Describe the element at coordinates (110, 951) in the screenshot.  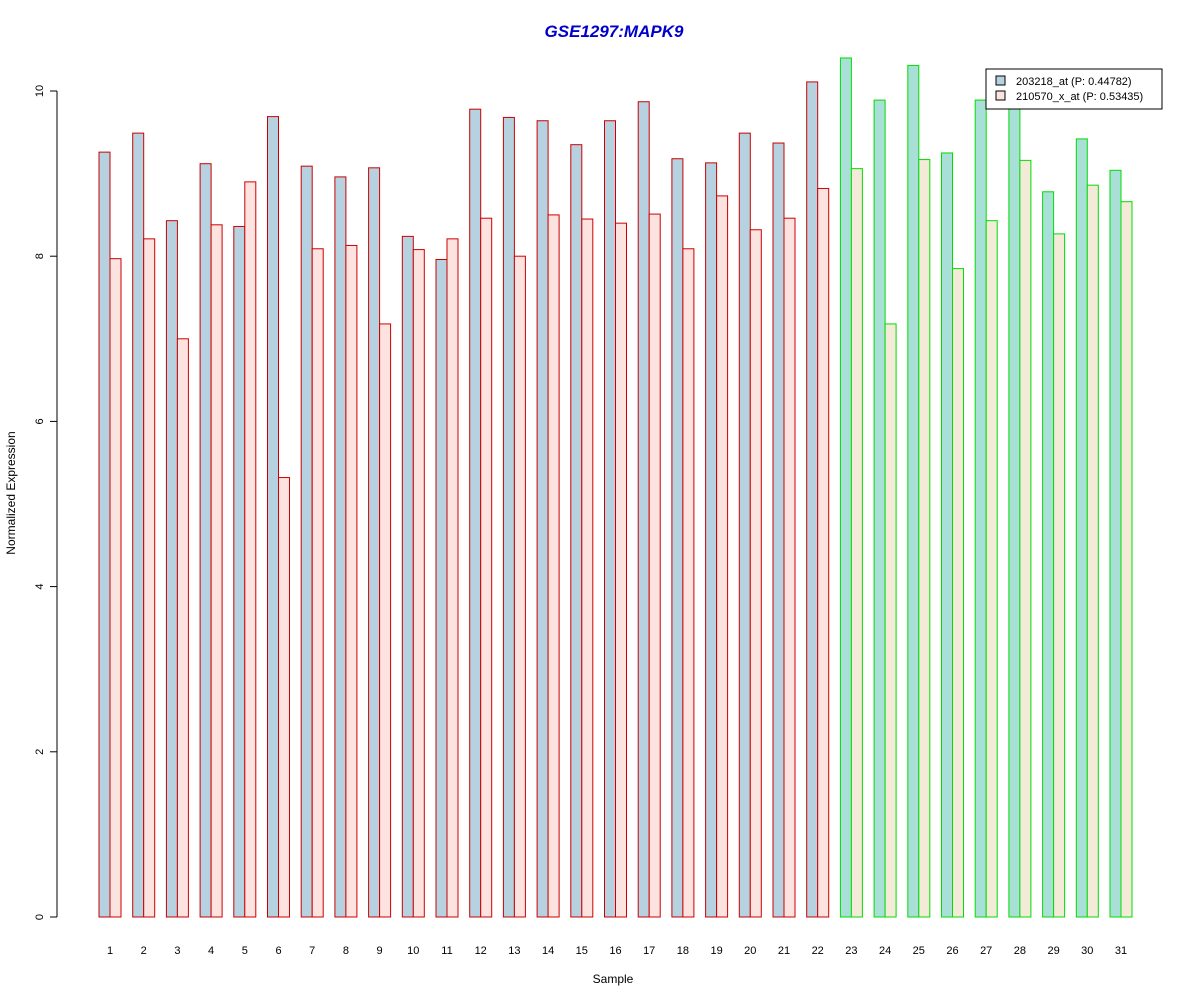
I see `x-tick-label: 1` at that location.